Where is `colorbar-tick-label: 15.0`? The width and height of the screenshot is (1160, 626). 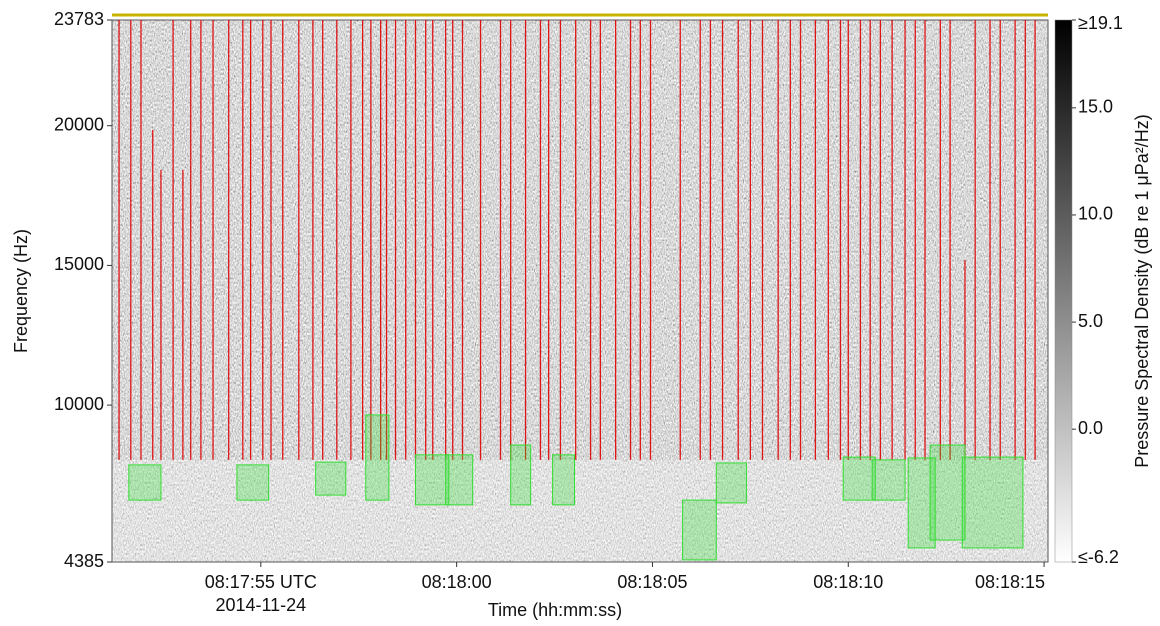 colorbar-tick-label: 15.0 is located at coordinates (1095, 107).